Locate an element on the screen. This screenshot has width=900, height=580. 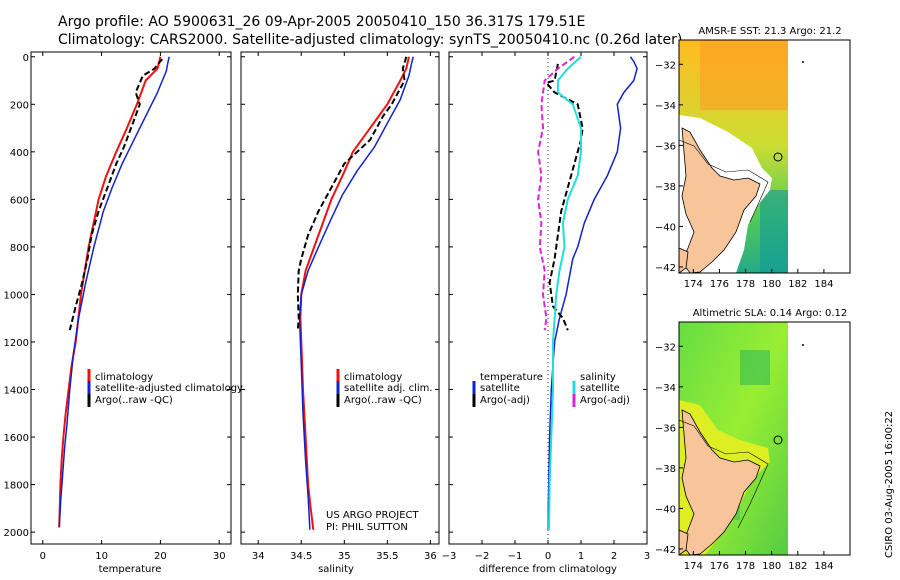
x-tick-label: −3 is located at coordinates (449, 556).